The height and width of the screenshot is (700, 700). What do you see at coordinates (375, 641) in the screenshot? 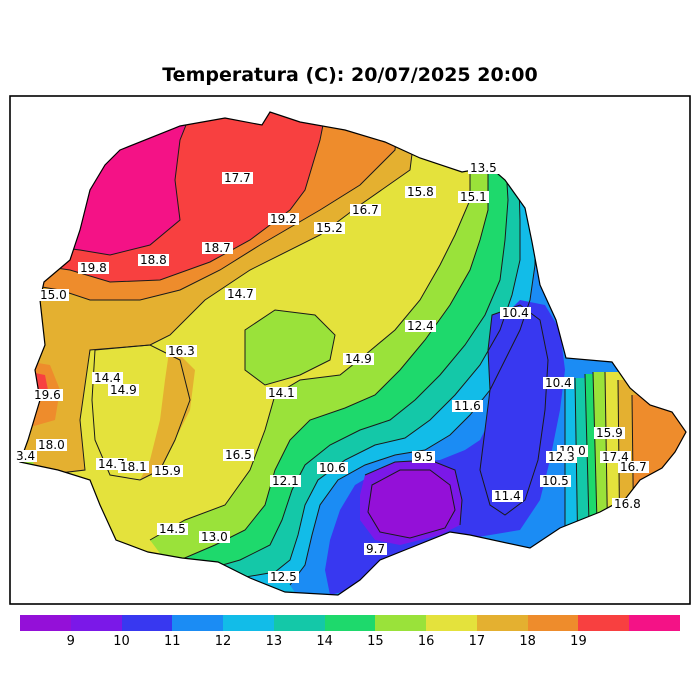
I see `legend-tick-label: 15` at bounding box center [375, 641].